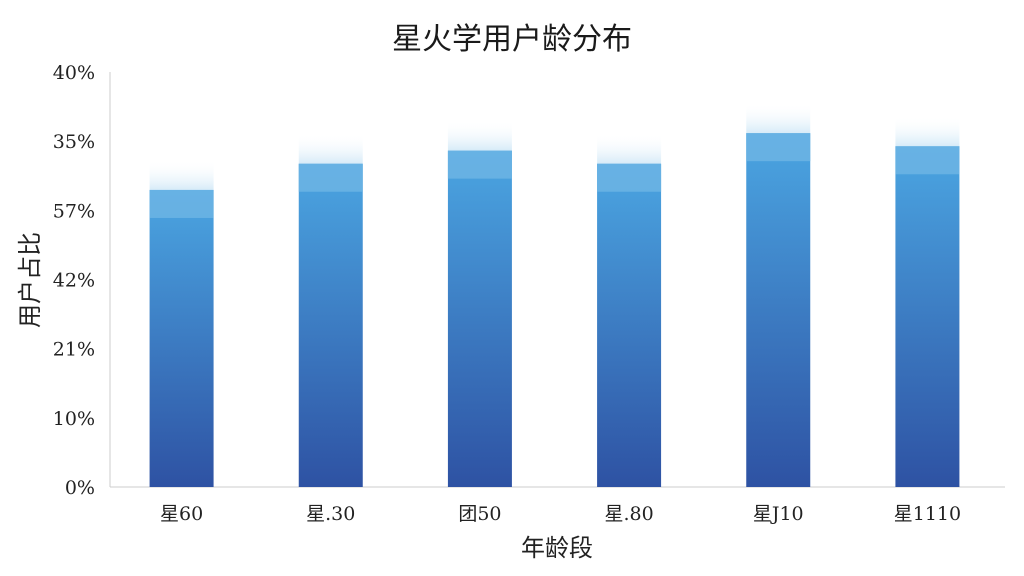  What do you see at coordinates (74, 350) in the screenshot?
I see `y-tick-label: 21%` at bounding box center [74, 350].